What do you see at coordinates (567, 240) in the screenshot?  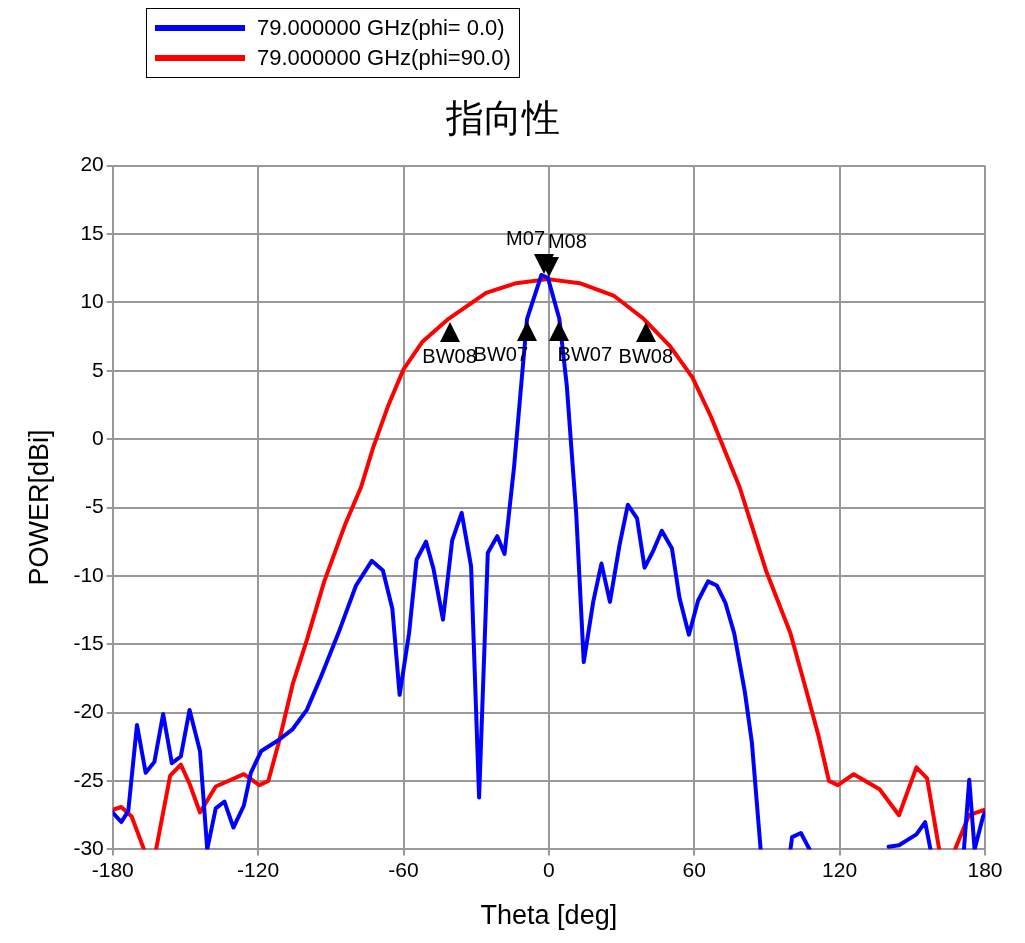 I see `annotation: M08` at bounding box center [567, 240].